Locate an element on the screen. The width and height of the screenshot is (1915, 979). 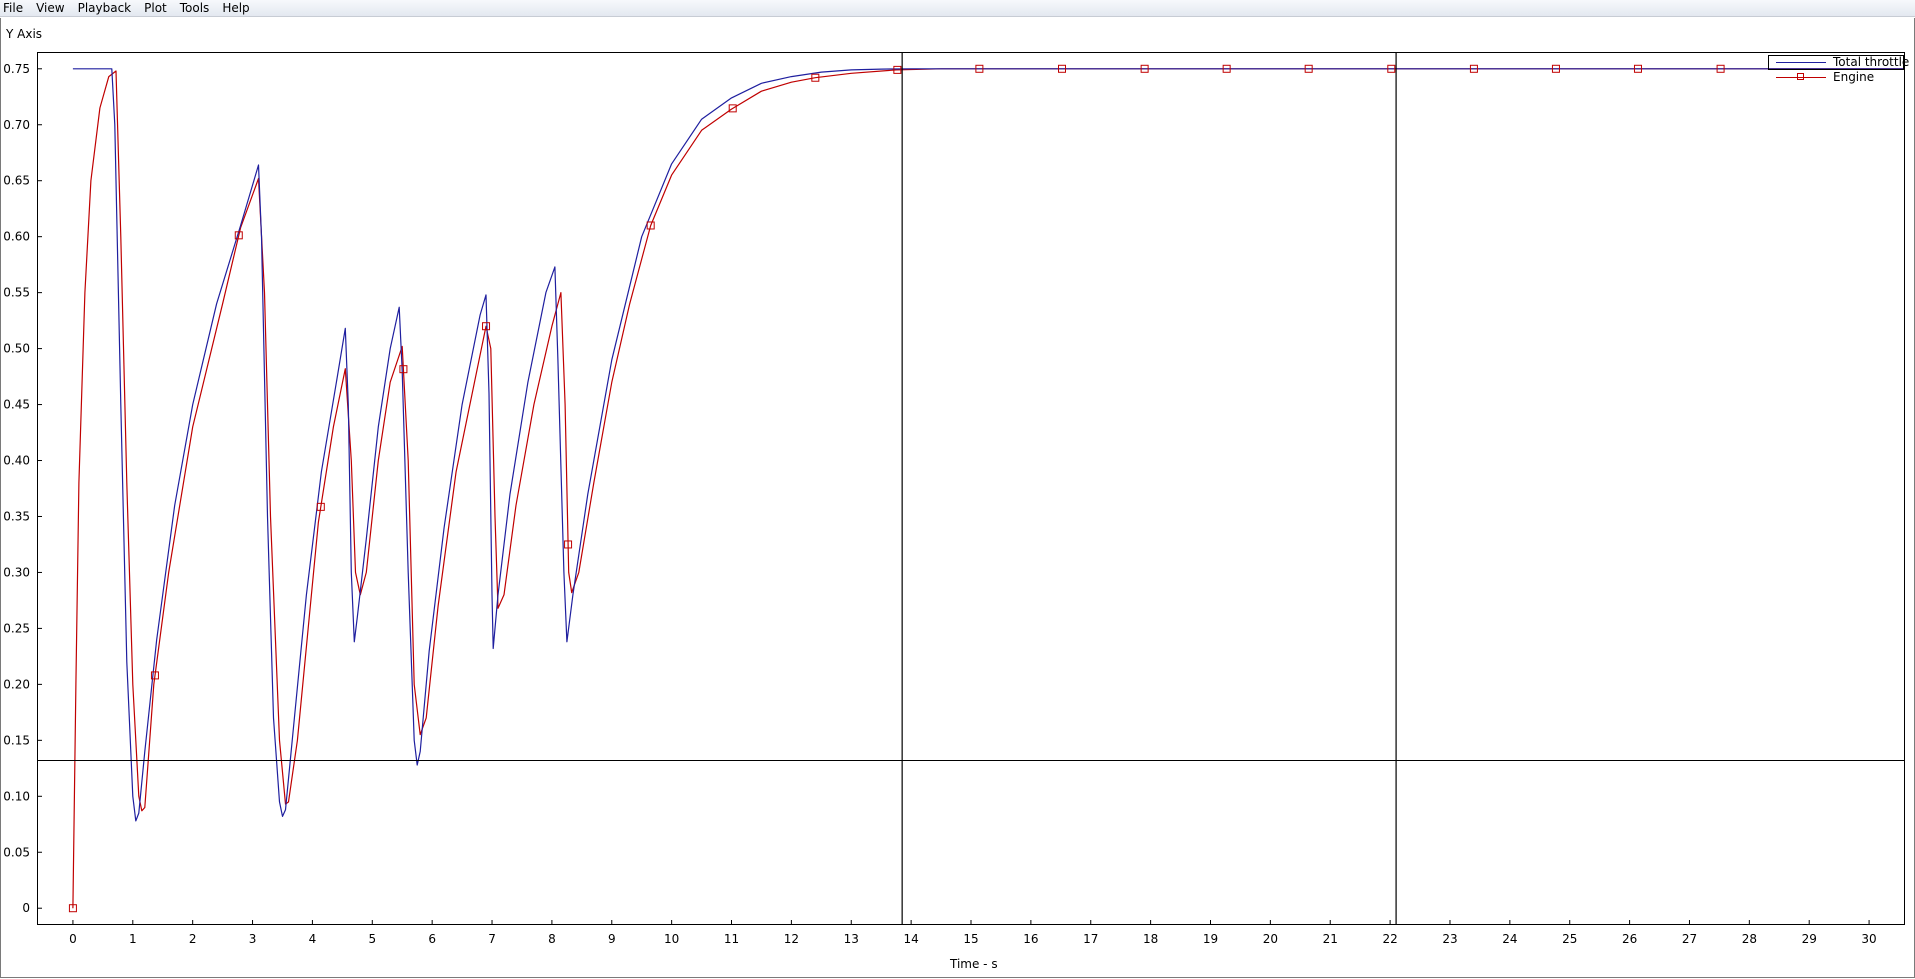
x-tick-label-28: 28 is located at coordinates (1749, 939).